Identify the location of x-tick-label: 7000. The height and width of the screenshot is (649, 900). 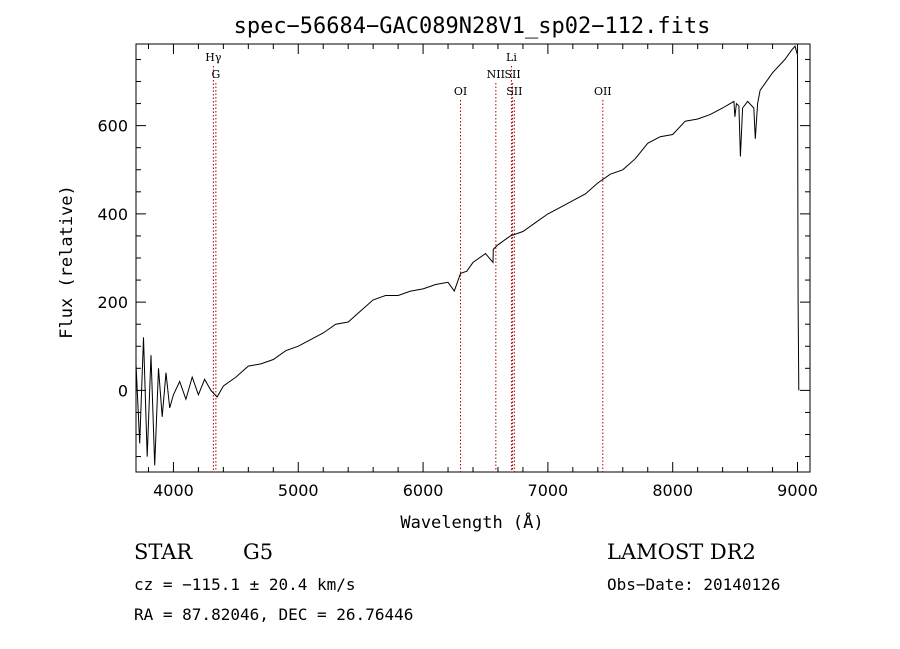
(548, 490).